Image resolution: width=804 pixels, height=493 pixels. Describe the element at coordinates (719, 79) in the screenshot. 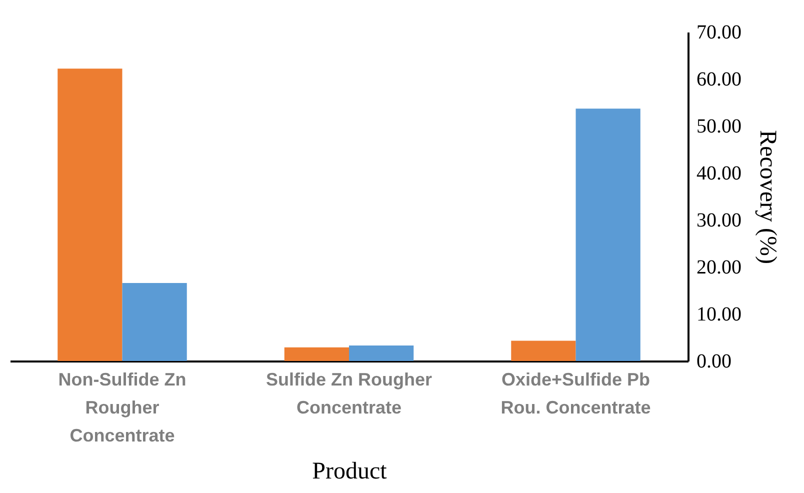

I see `y-tick-label: 60.00` at that location.